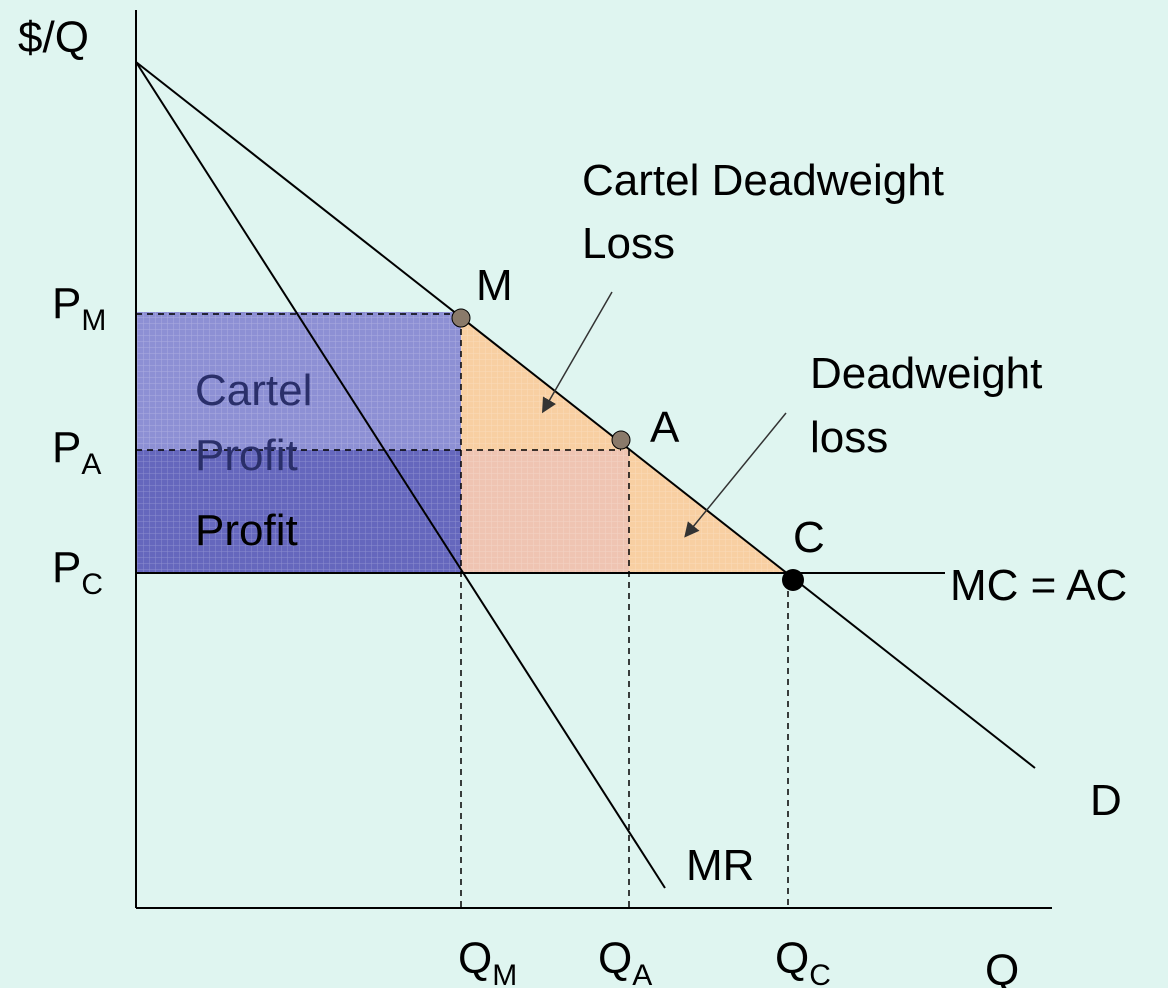  What do you see at coordinates (494, 285) in the screenshot?
I see `point-label: M` at bounding box center [494, 285].